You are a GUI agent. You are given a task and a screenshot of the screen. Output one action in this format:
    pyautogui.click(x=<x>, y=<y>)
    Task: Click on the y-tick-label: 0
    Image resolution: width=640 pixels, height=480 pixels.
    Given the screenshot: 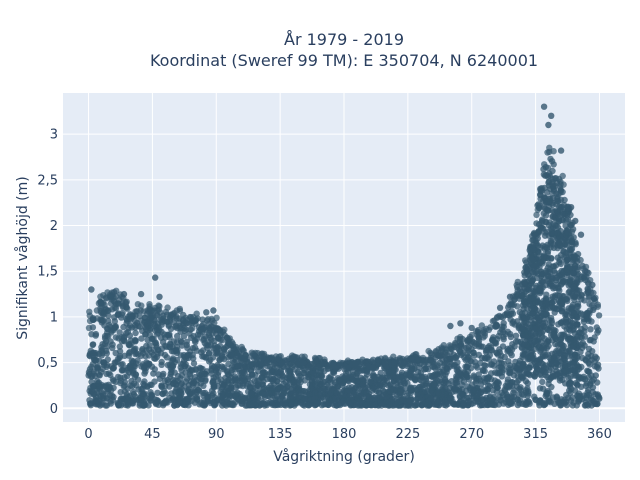 What is the action you would take?
    pyautogui.click(x=54, y=409)
    